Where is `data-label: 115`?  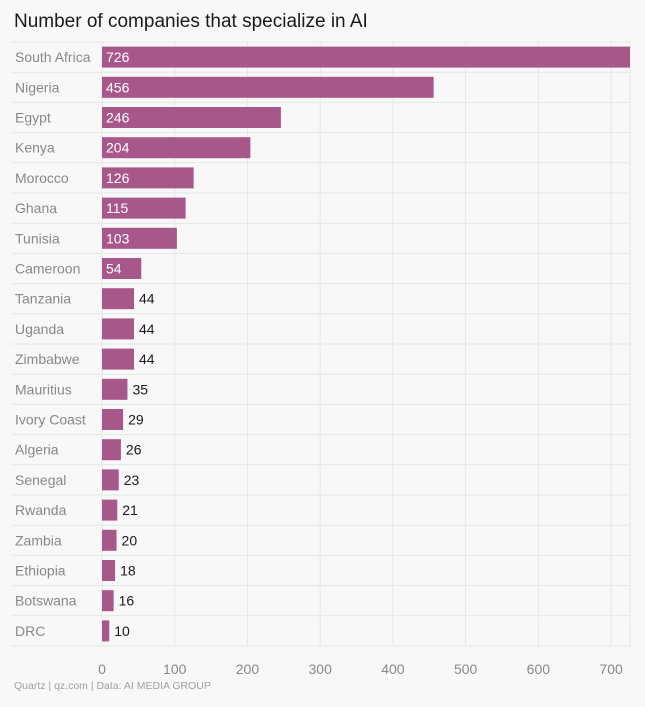 data-label: 115 is located at coordinates (117, 208).